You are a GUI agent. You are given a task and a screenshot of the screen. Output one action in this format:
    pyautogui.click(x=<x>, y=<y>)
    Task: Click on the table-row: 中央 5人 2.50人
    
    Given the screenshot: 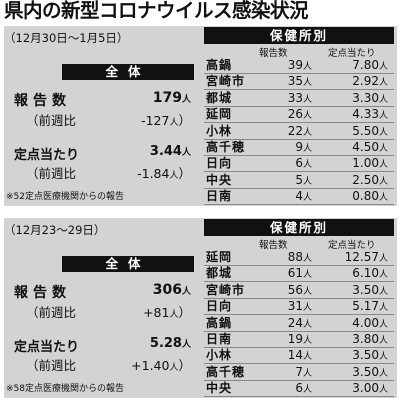 What is the action you would take?
    pyautogui.click(x=299, y=181)
    